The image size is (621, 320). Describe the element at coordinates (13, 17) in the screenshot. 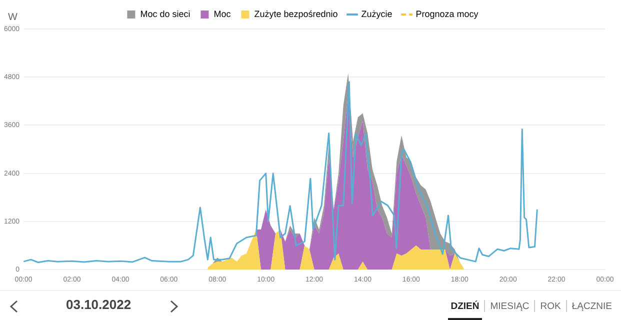

I see `y-axis-title: W` at that location.